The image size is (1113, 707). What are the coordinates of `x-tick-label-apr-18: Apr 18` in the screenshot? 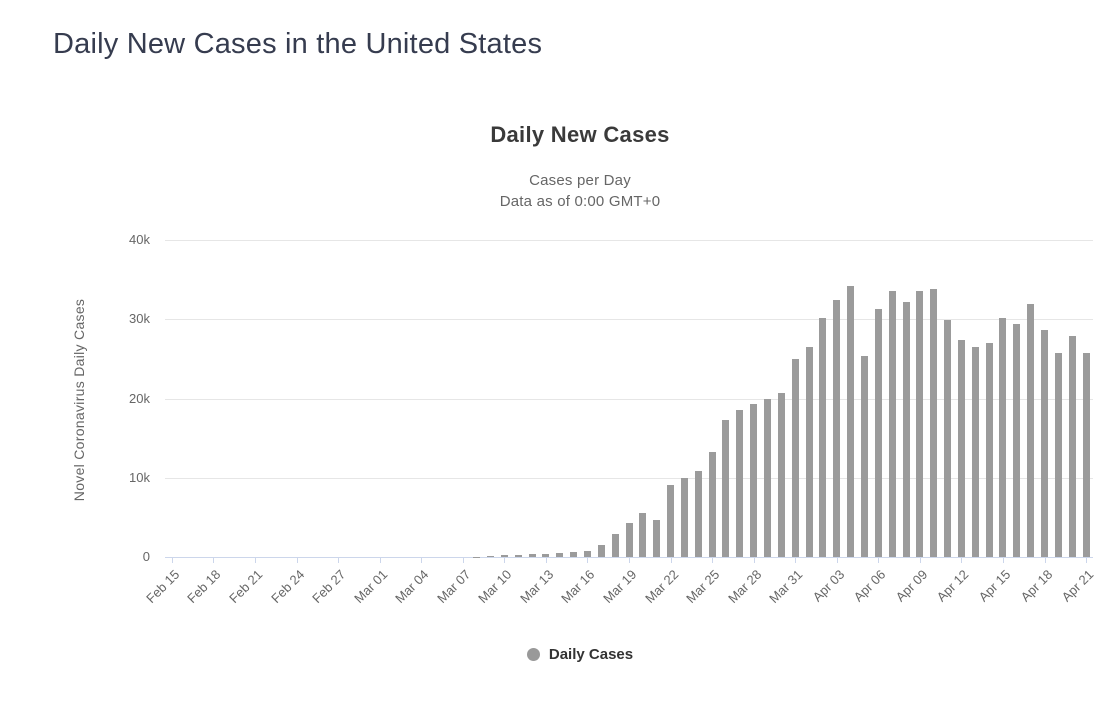 It's located at (1036, 585).